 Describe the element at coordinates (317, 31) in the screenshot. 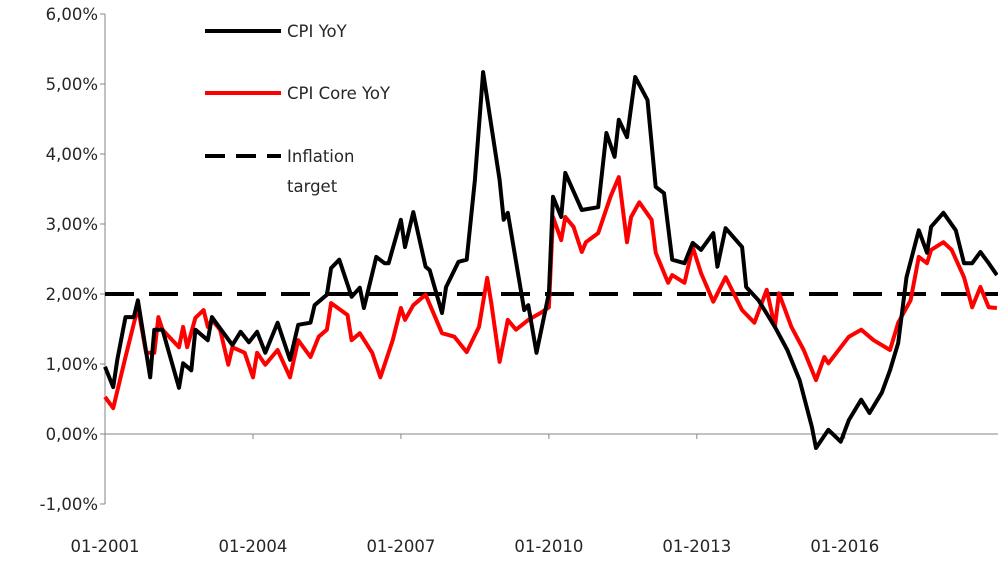

I see `legend-label-cpi-yoy: CPI YoY` at that location.